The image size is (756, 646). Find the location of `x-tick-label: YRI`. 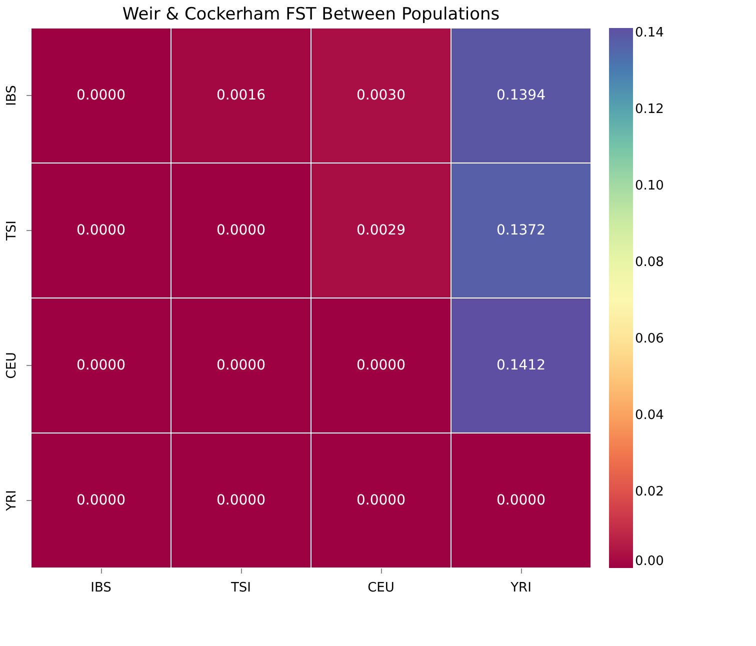

x-tick-label: YRI is located at coordinates (521, 588).